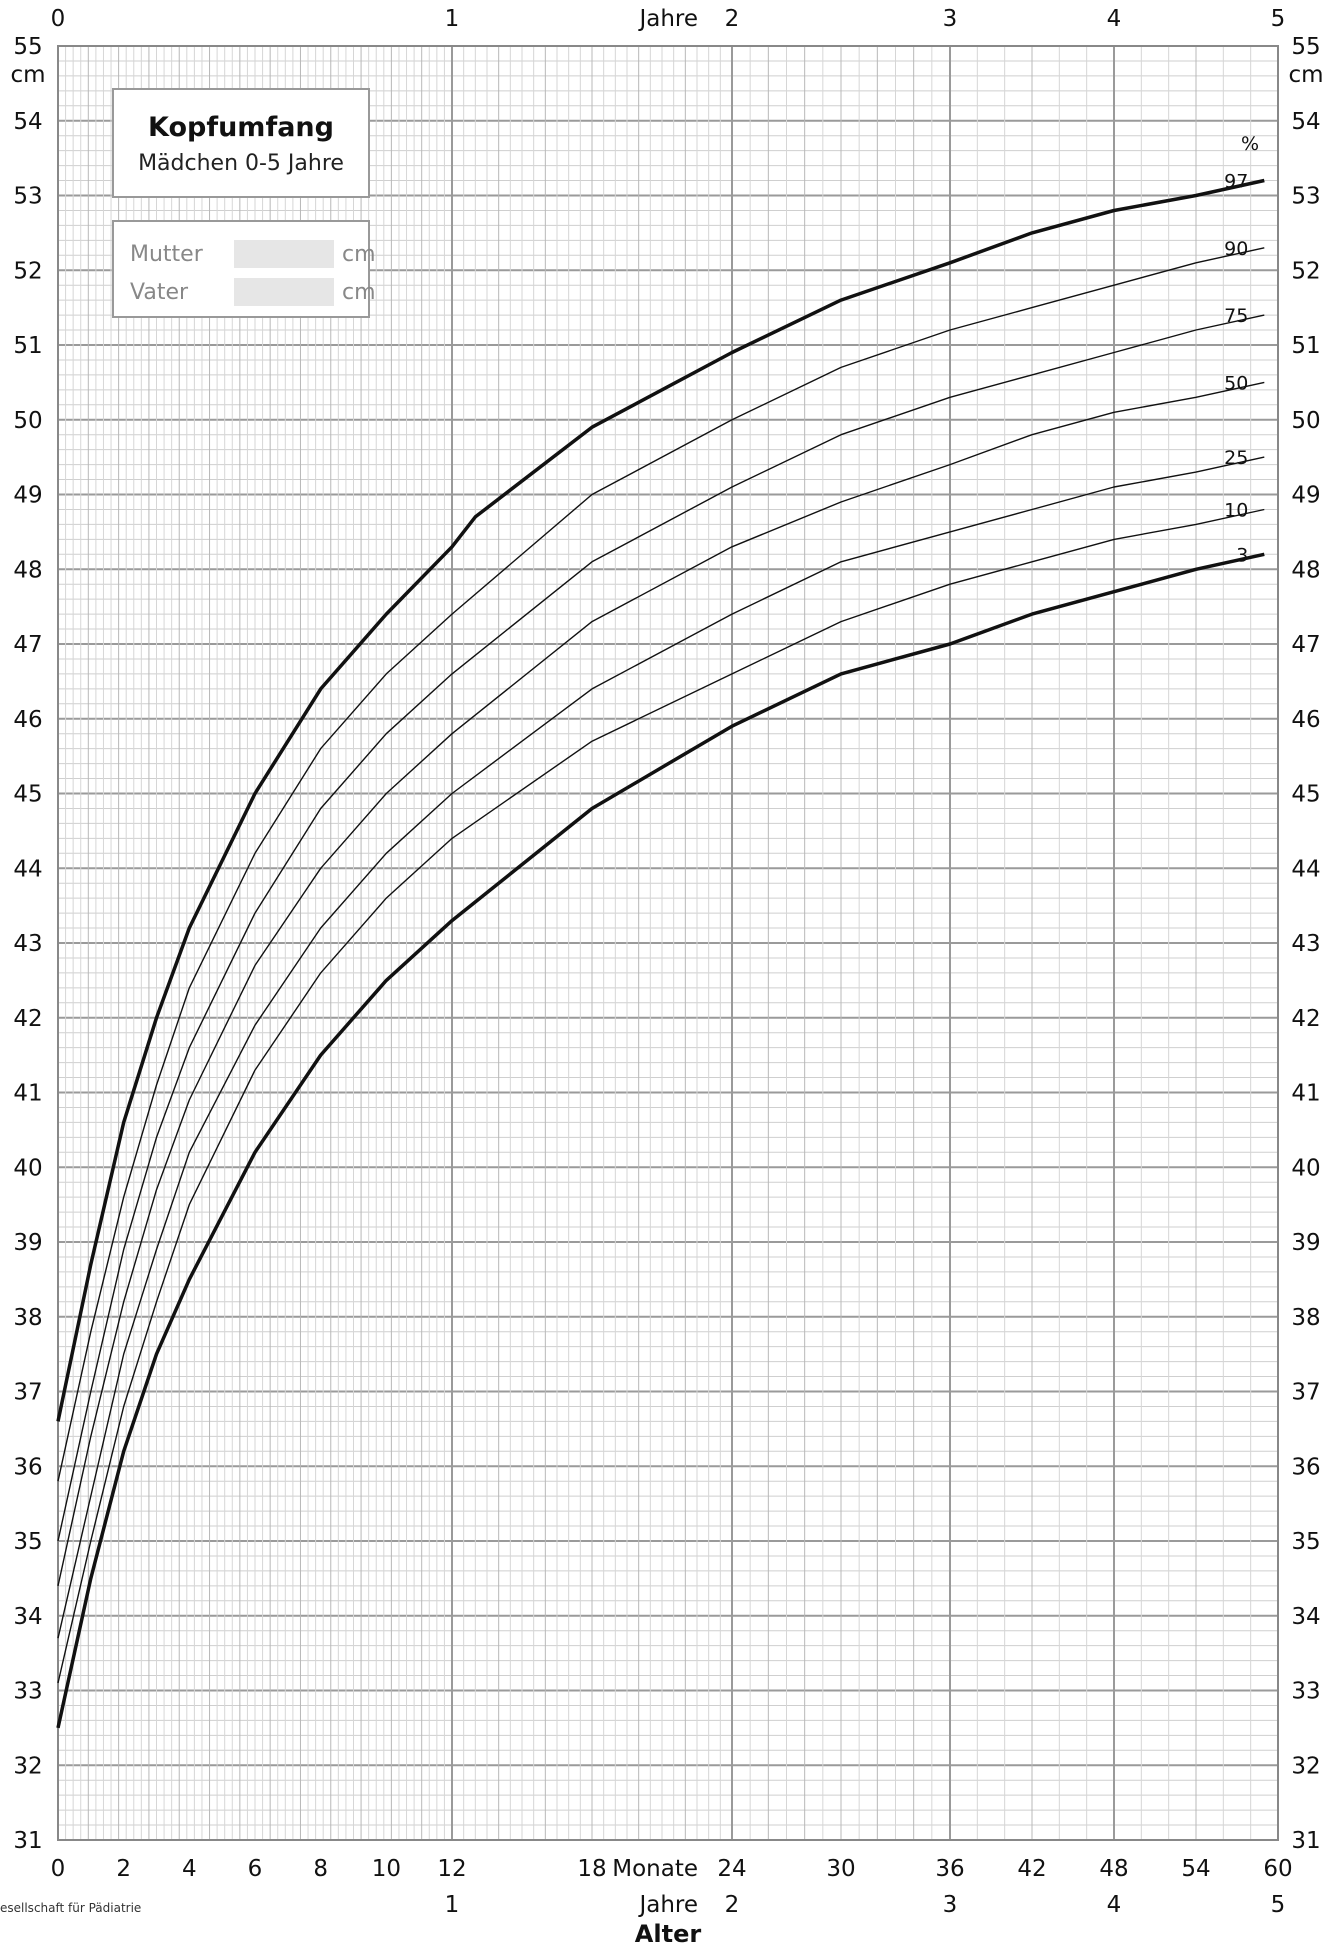  Describe the element at coordinates (27, 122) in the screenshot. I see `y-tick-label-left: 54` at that location.